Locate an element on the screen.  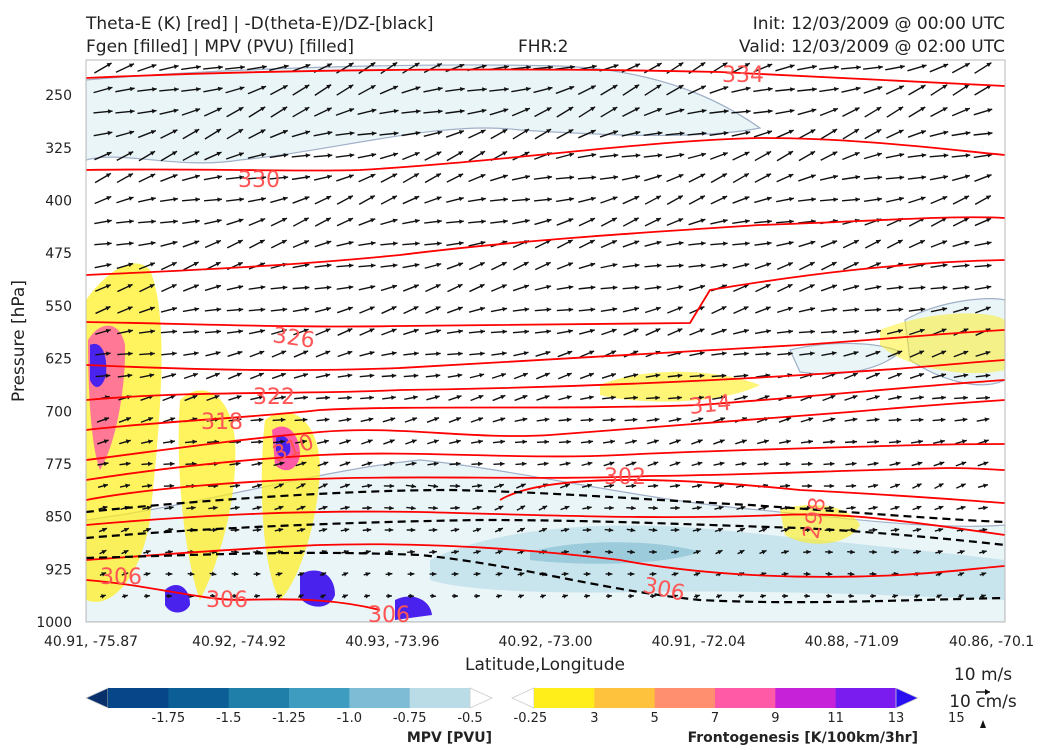
colorbar-tick-label: -0.75 is located at coordinates (410, 718).